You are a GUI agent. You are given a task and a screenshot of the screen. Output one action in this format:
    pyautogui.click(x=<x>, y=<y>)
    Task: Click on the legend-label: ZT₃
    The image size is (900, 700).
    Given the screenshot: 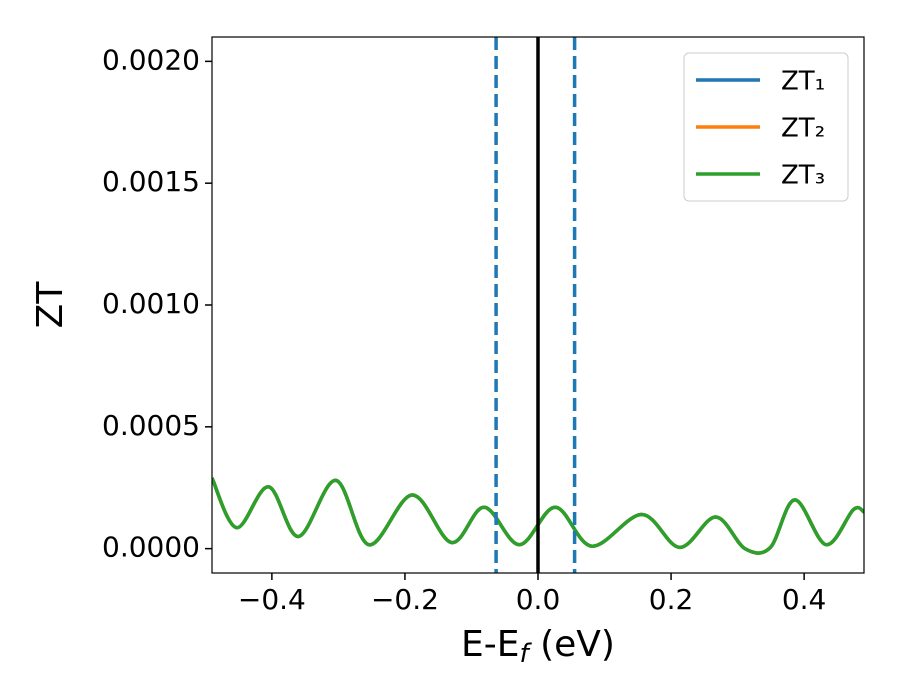 What is the action you would take?
    pyautogui.click(x=803, y=176)
    